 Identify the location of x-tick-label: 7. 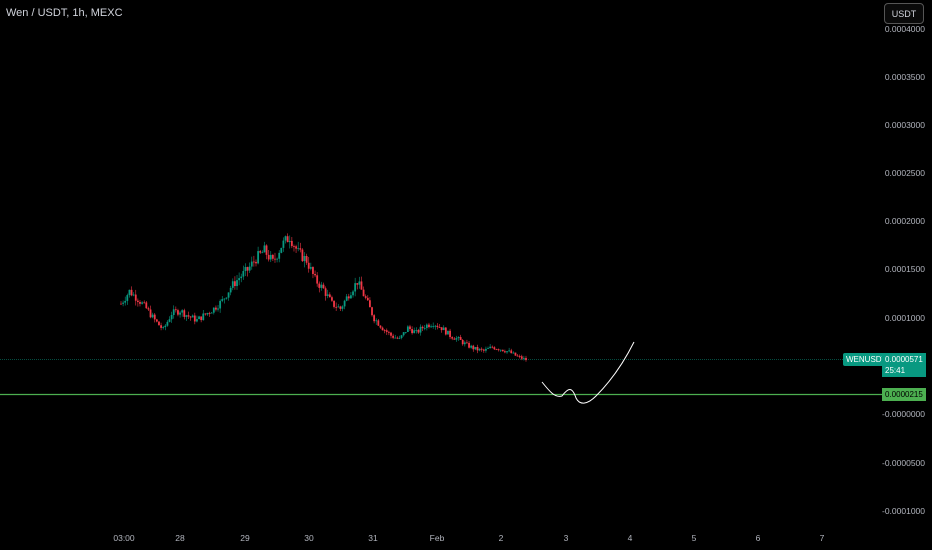
(822, 538).